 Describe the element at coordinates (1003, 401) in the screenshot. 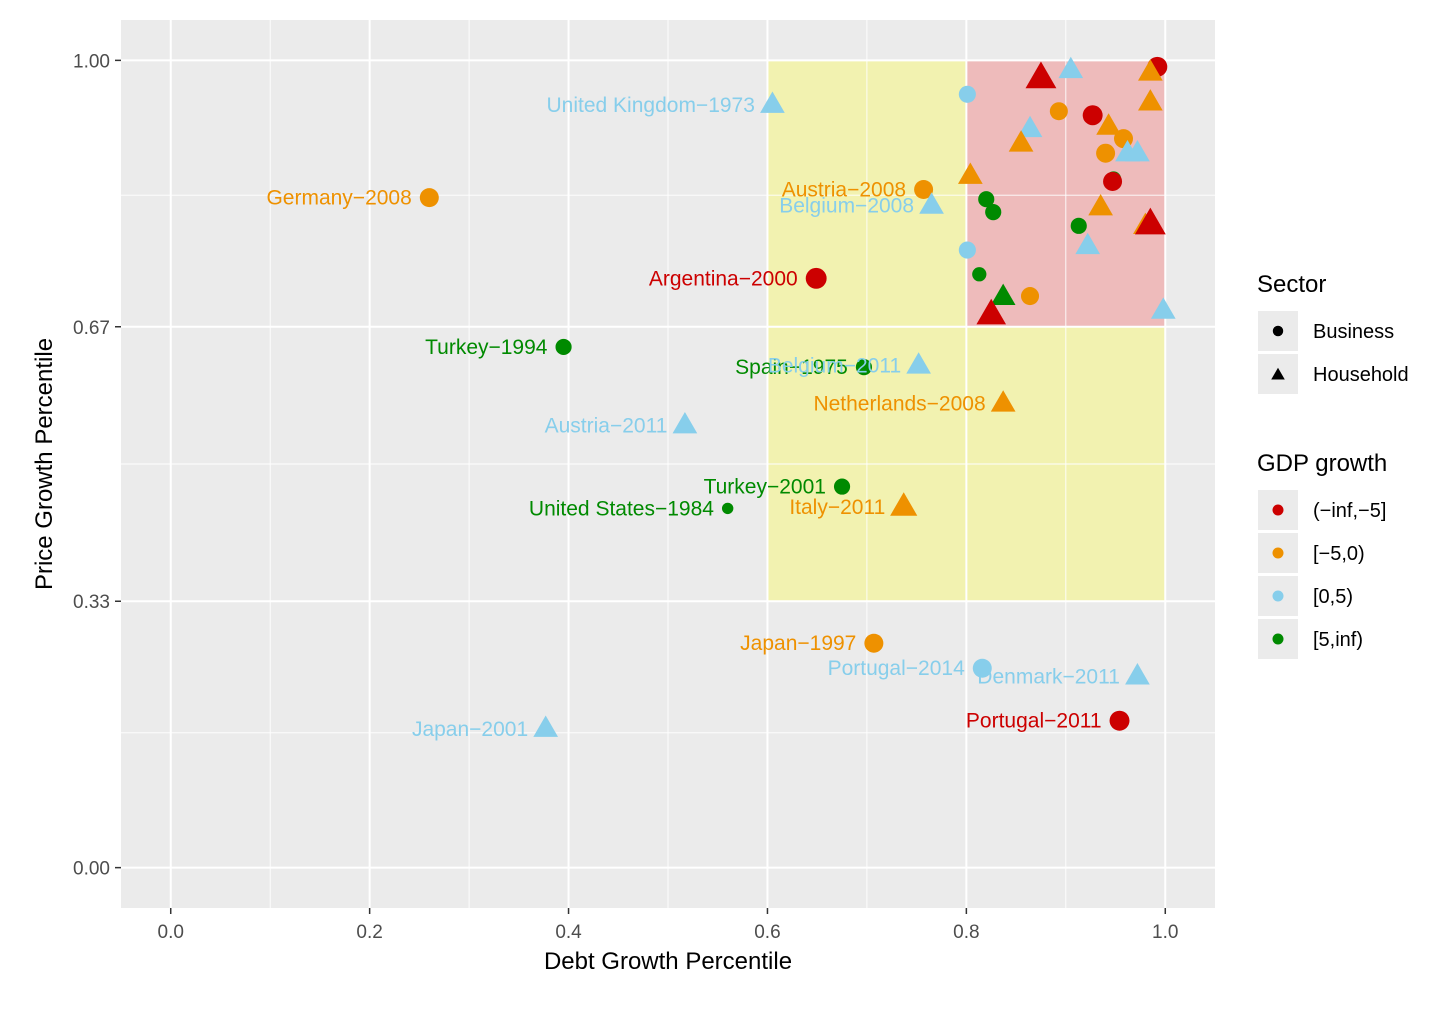

I see `point-netherlands-2008` at that location.